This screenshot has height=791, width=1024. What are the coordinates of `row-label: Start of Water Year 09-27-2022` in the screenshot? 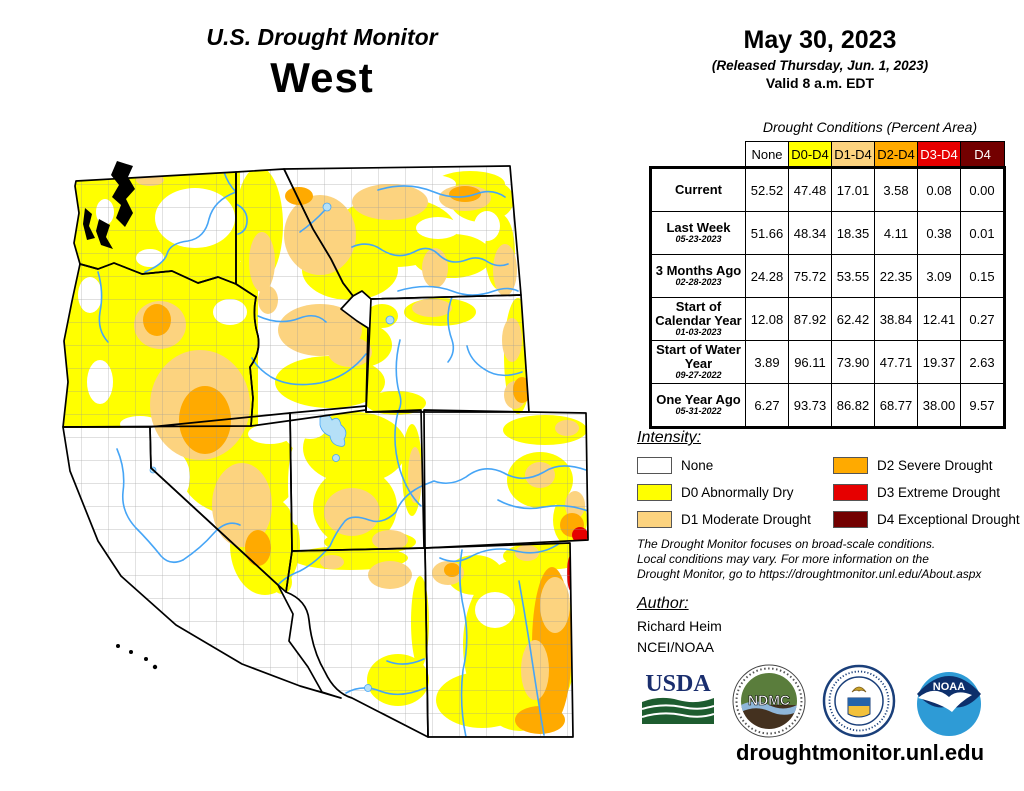 It's located at (698, 362).